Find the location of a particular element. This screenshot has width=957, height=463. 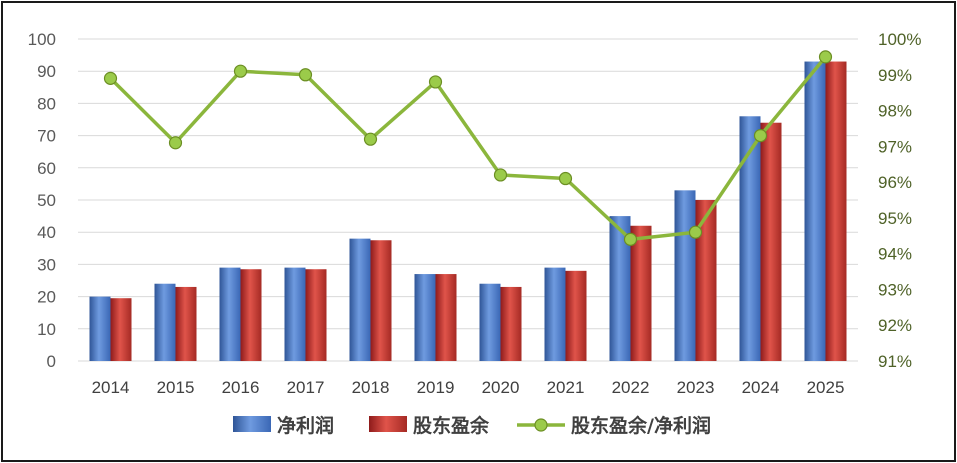

legend: 净利润 股东盈余 股东盈余/净利润 is located at coordinates (472, 425).